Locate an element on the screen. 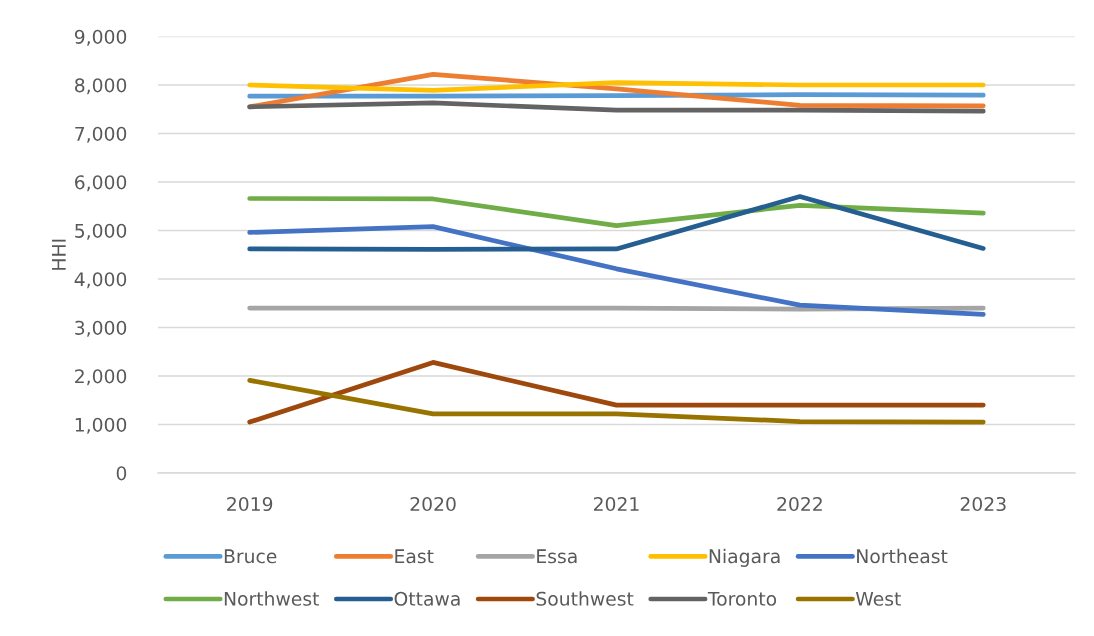 The height and width of the screenshot is (636, 1094). x-tick-label: 2021 is located at coordinates (616, 504).